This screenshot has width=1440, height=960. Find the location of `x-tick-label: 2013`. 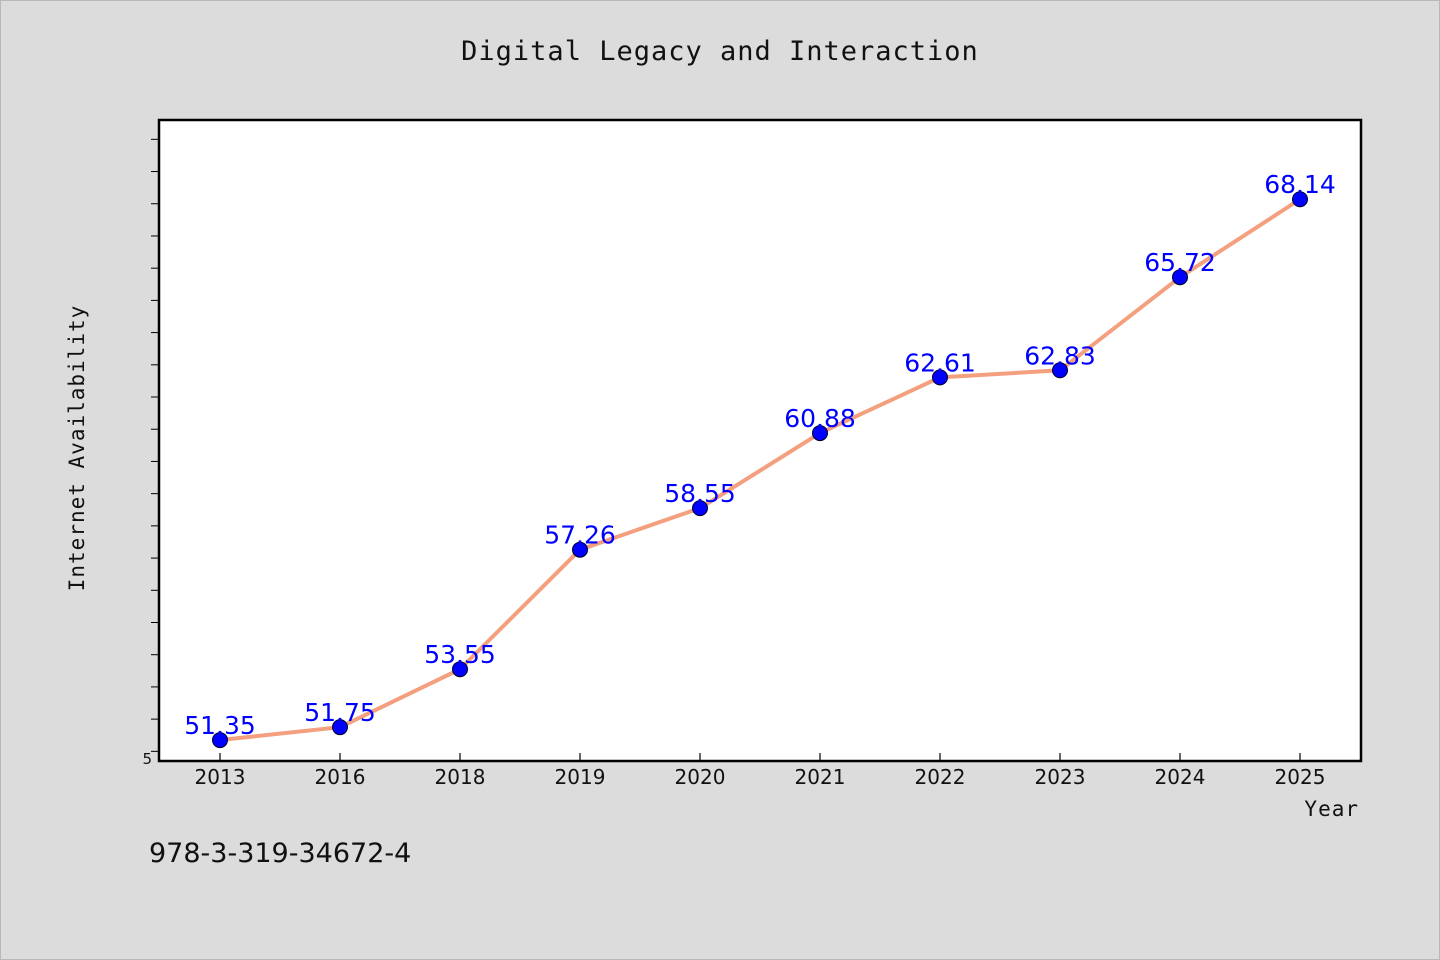

x-tick-label: 2013 is located at coordinates (220, 777).